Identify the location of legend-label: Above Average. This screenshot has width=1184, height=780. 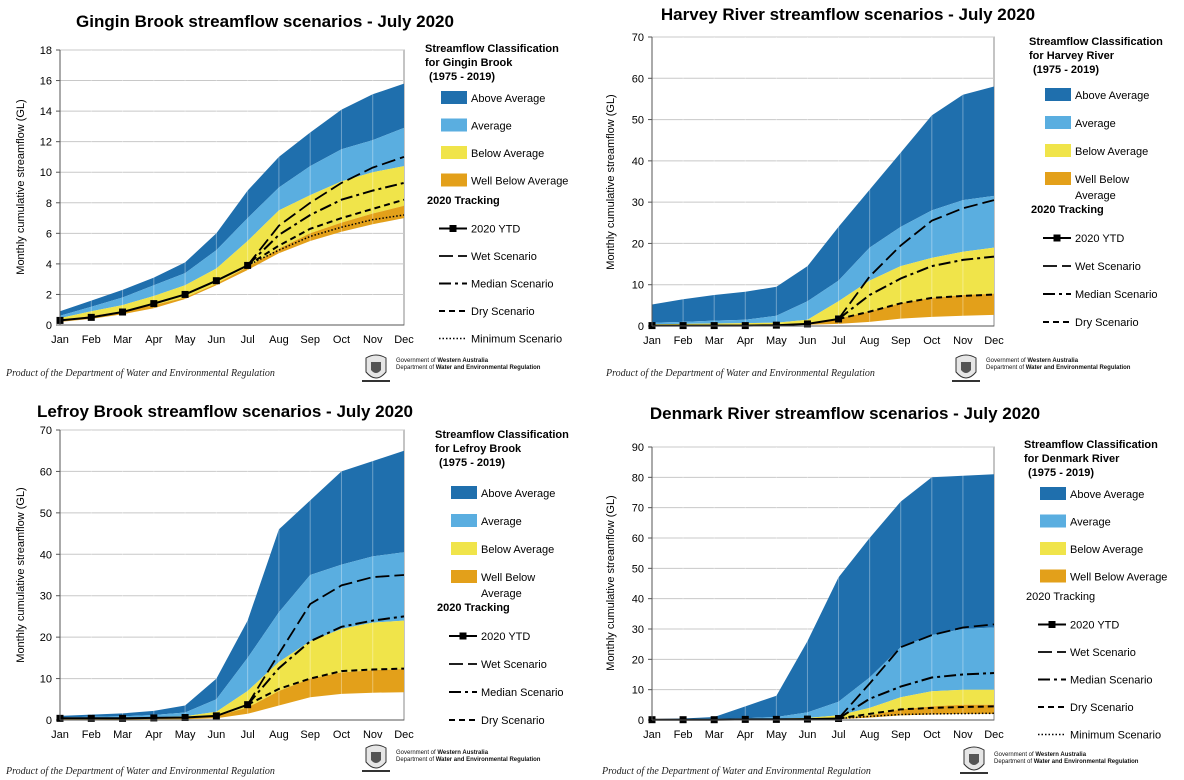
(518, 494).